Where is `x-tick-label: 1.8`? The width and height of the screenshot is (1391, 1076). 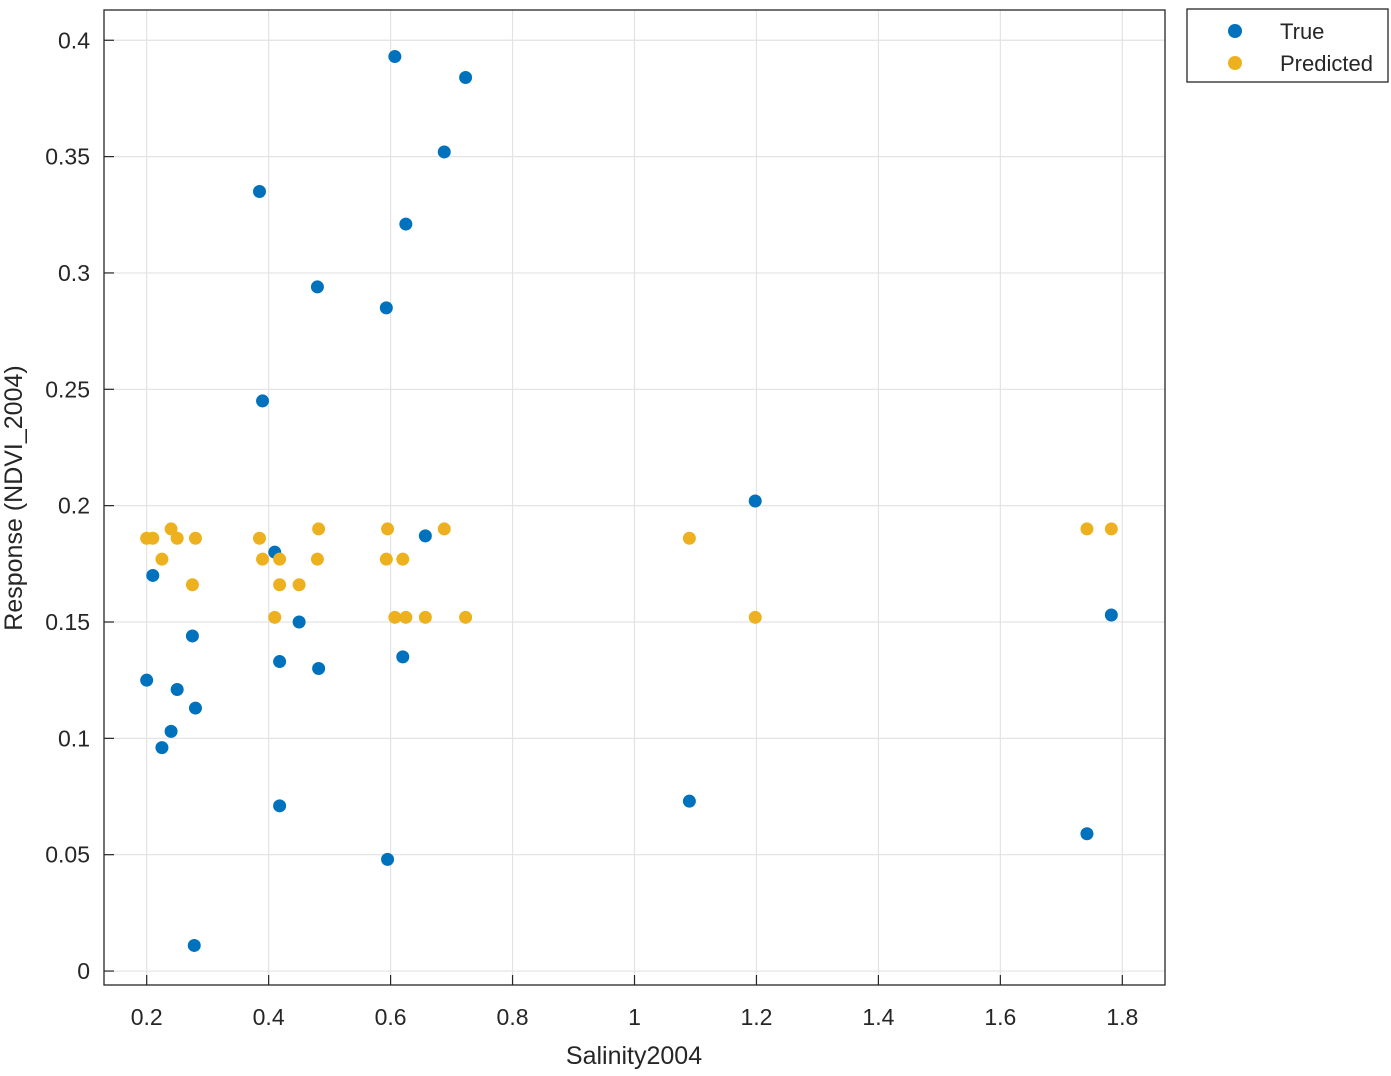 x-tick-label: 1.8 is located at coordinates (1122, 1017).